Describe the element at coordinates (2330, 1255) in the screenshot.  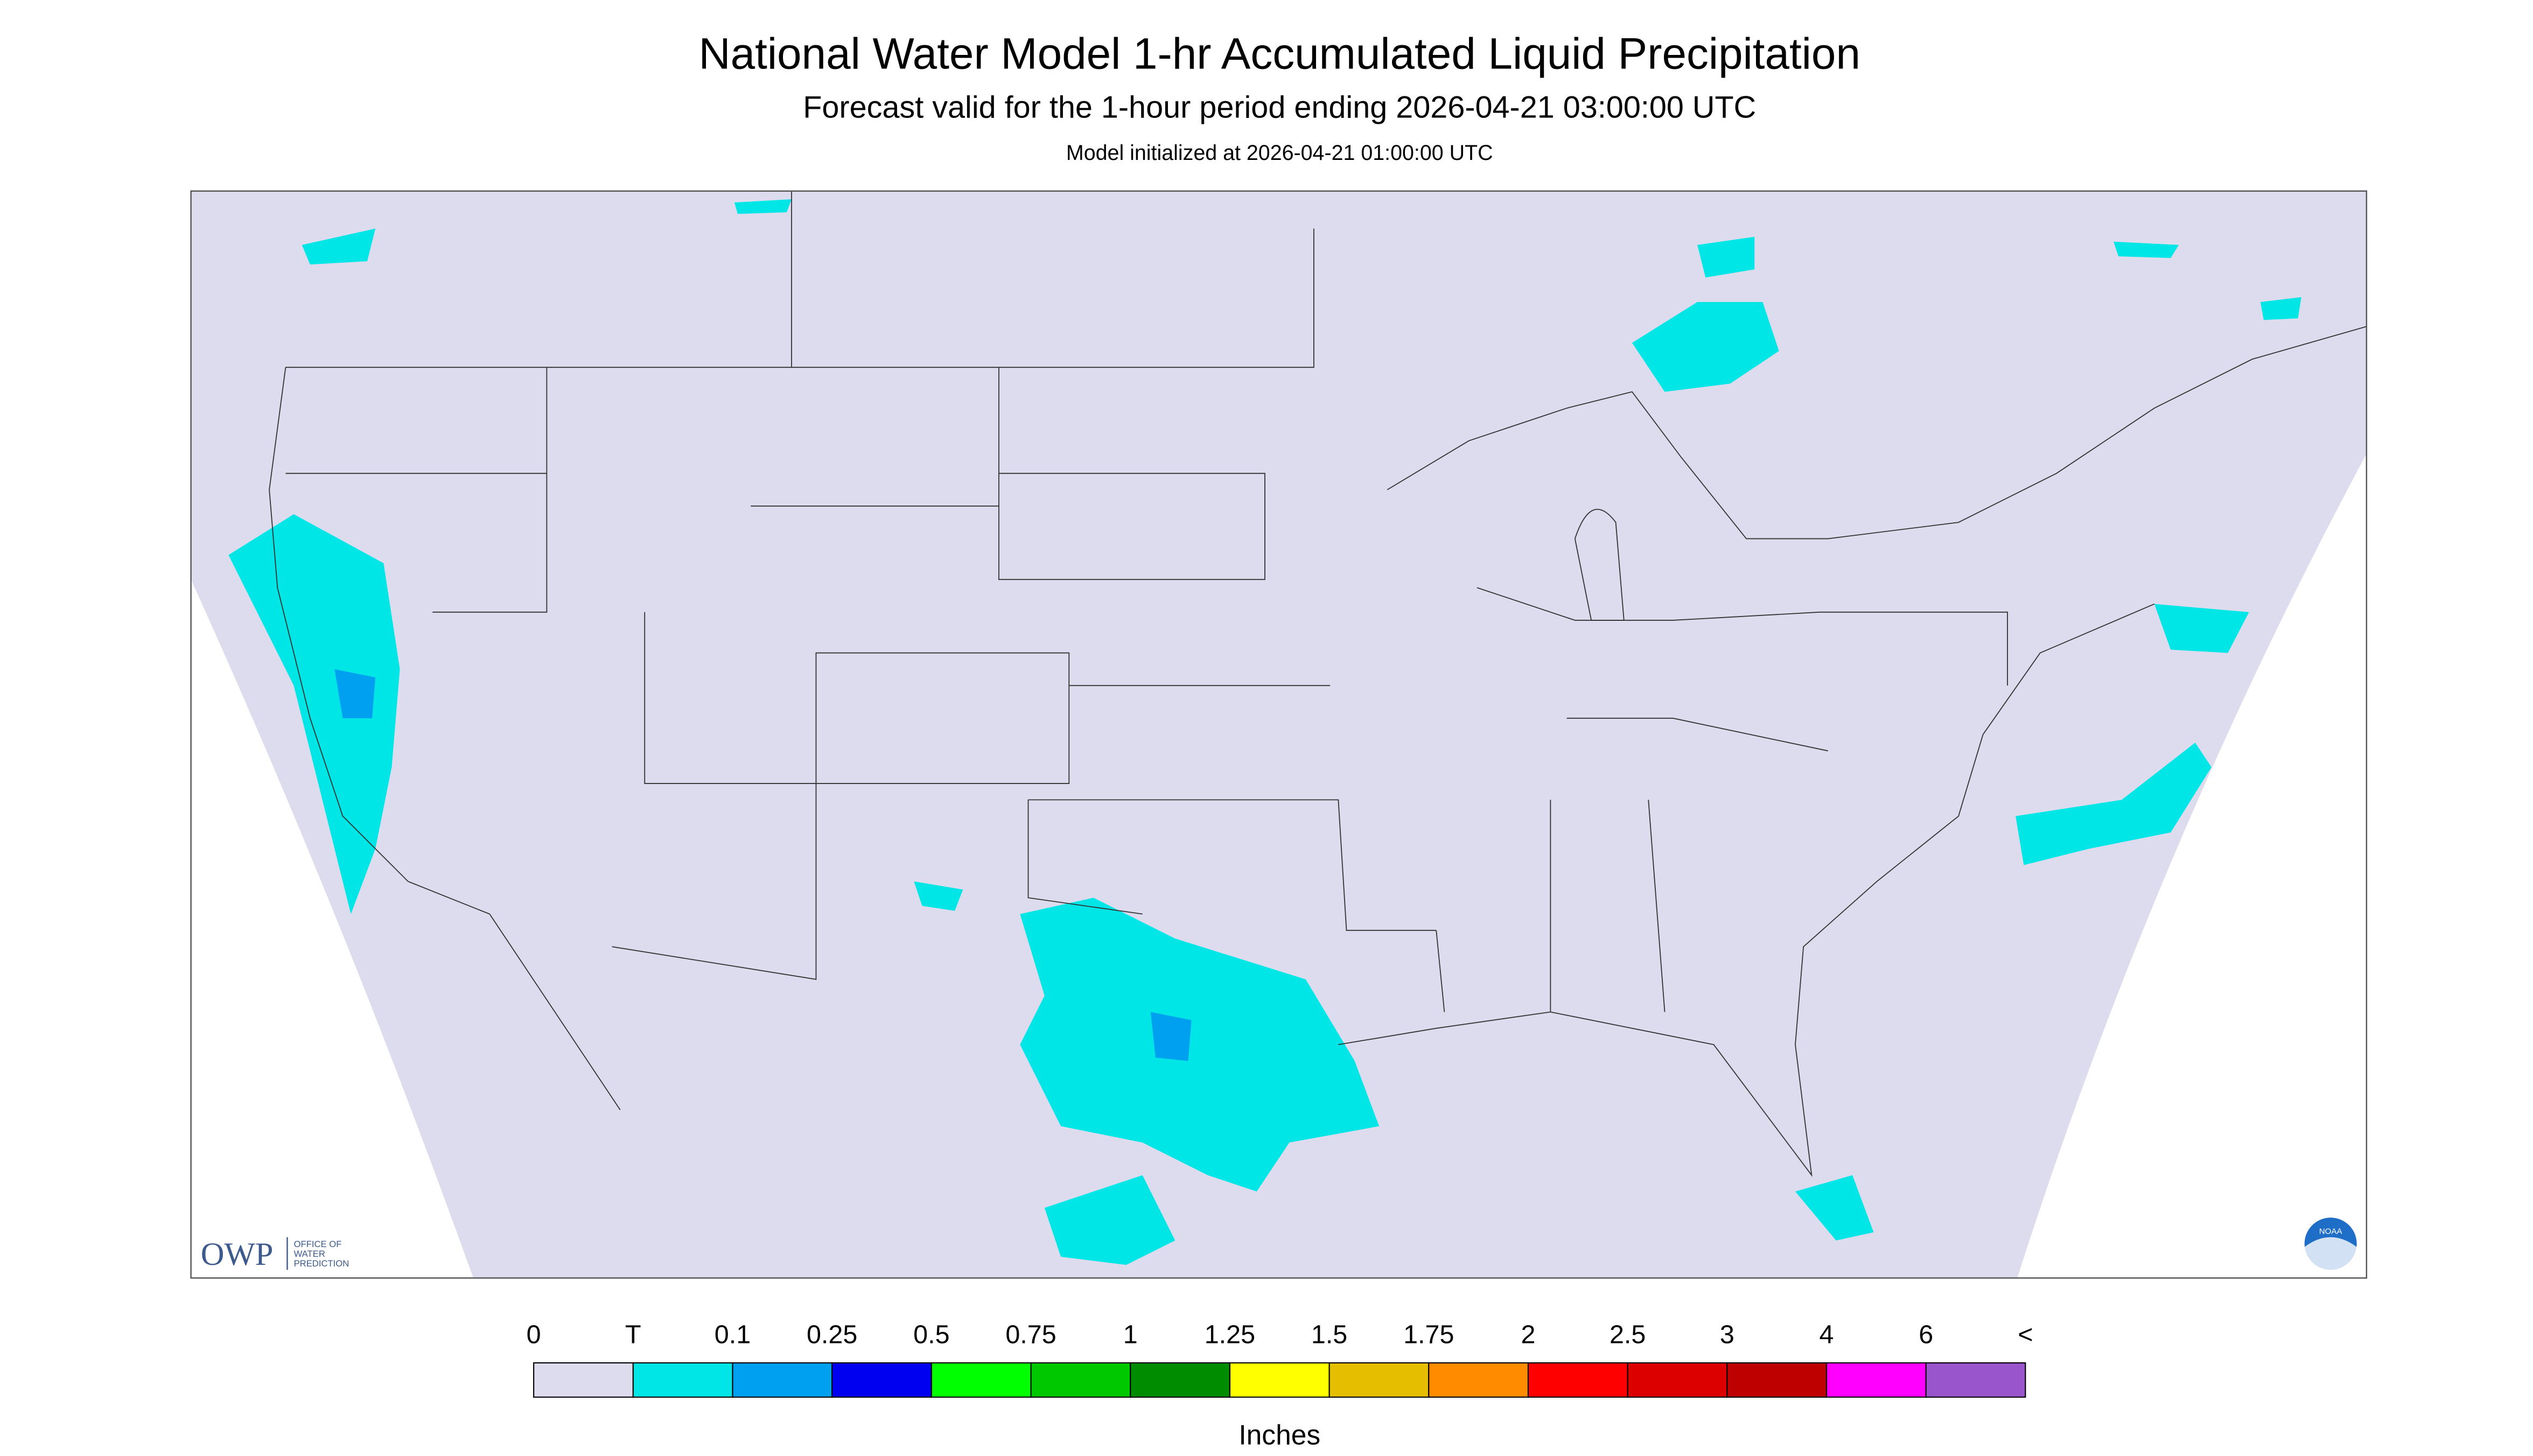
I see `noaa-wave` at that location.